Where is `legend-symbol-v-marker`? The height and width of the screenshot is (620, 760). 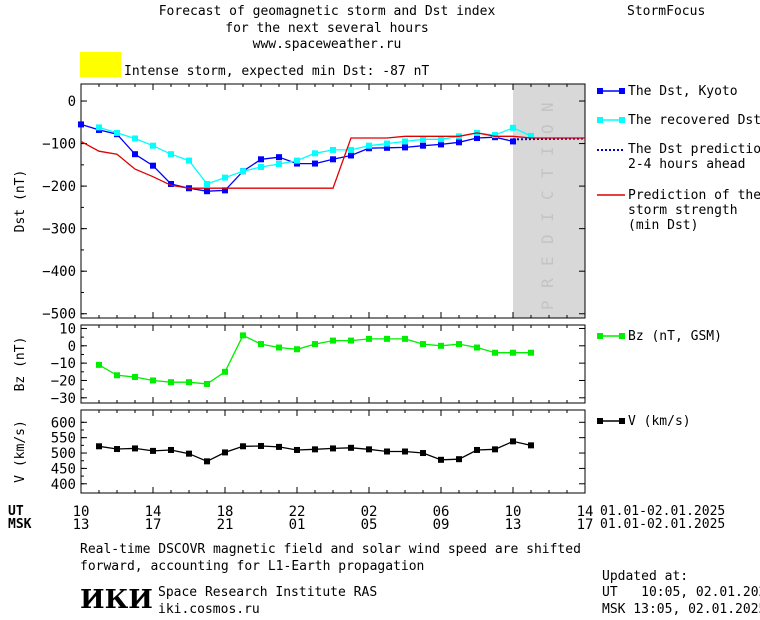 legend-symbol-v-marker is located at coordinates (600, 421).